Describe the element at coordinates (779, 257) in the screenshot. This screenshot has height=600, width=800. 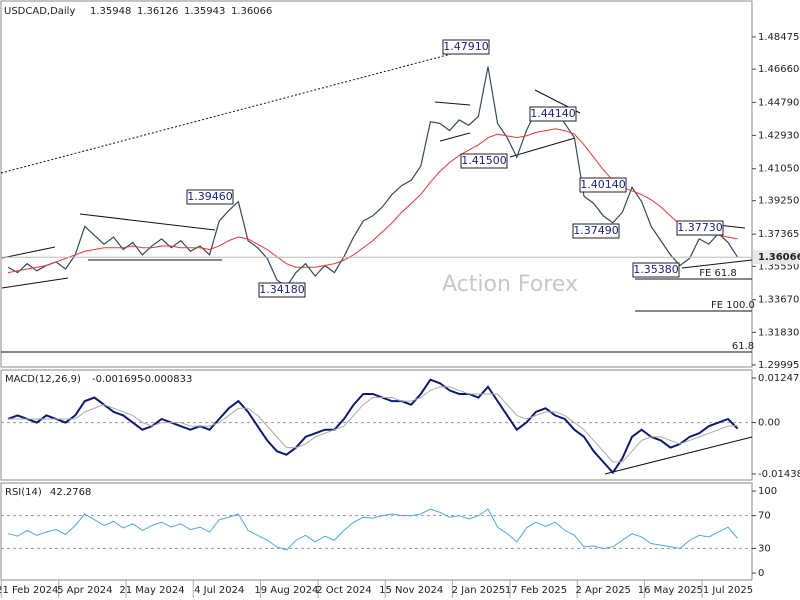
I see `current-price-label: 1.36066` at that location.